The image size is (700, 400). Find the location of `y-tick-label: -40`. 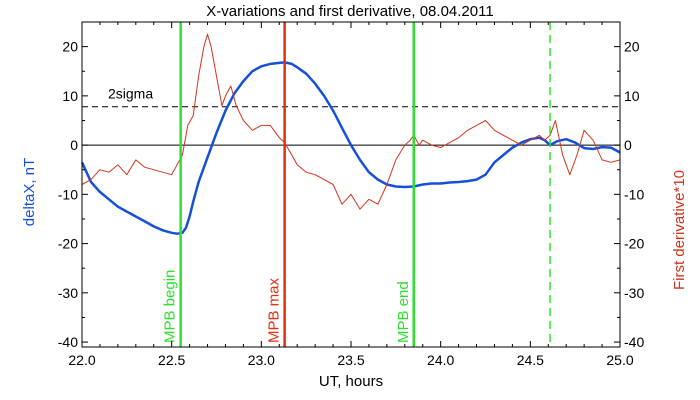

y-tick-label: -40 is located at coordinates (68, 342).